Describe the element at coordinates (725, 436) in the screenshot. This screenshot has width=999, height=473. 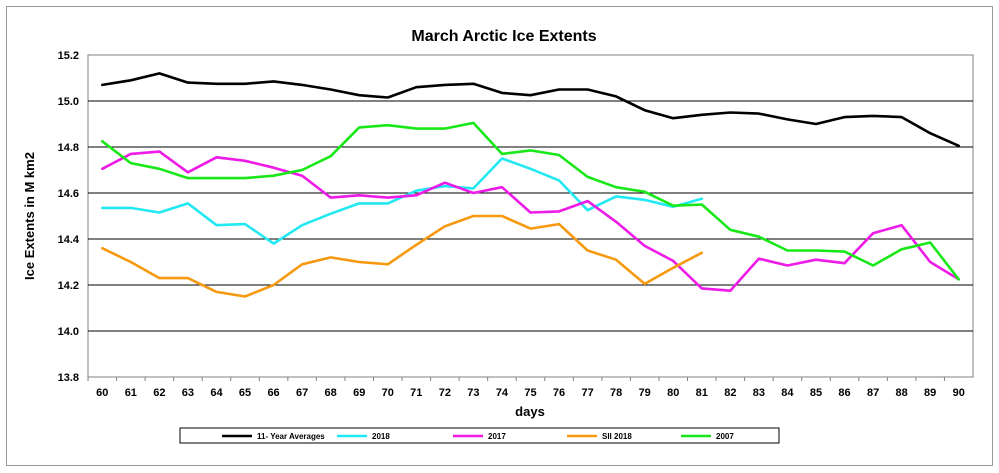
I see `legend-label-2007: 2007` at that location.